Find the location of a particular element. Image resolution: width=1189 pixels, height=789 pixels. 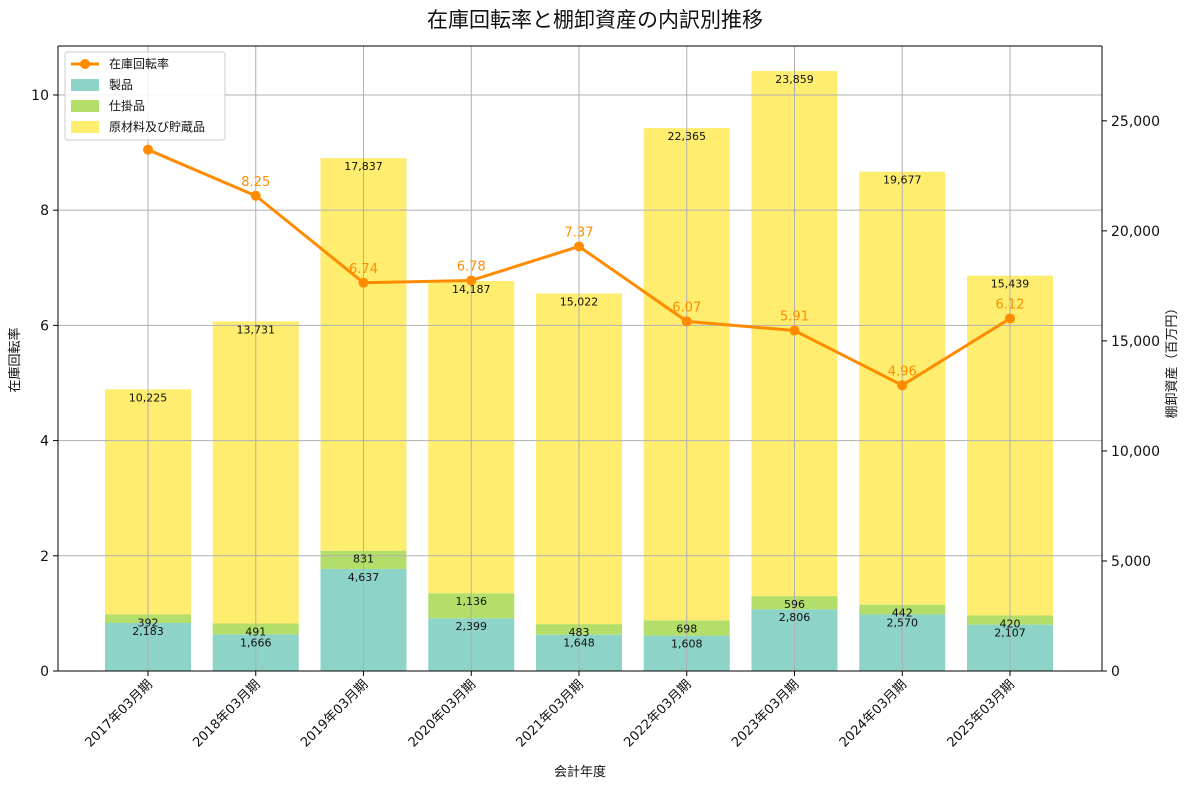

bar-label-2-3: 831 is located at coordinates (363, 559).